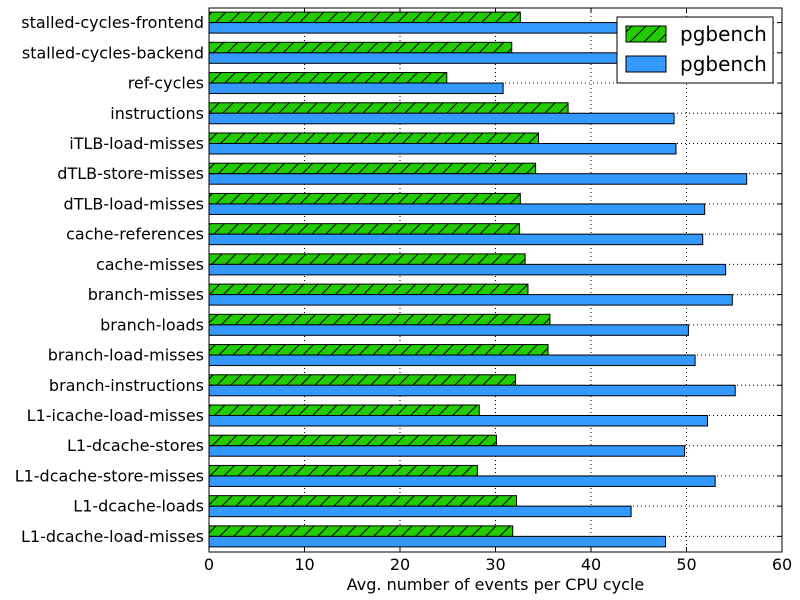  Describe the element at coordinates (113, 52) in the screenshot. I see `y-tick-label: stalled-cycles-backend` at that location.